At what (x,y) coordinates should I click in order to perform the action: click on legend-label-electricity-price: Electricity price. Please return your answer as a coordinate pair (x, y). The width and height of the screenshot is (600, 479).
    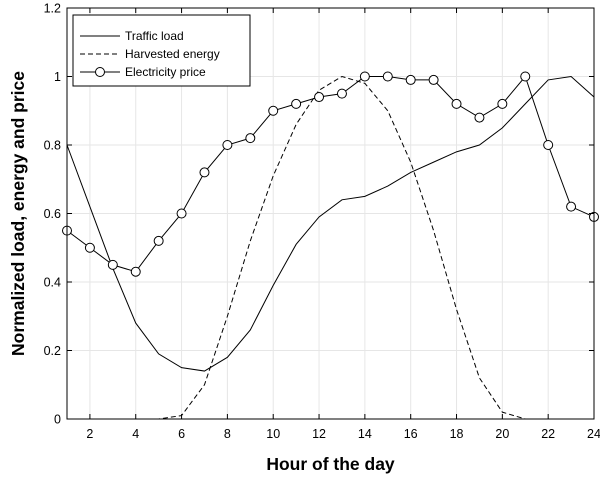
    Looking at the image, I should click on (165, 72).